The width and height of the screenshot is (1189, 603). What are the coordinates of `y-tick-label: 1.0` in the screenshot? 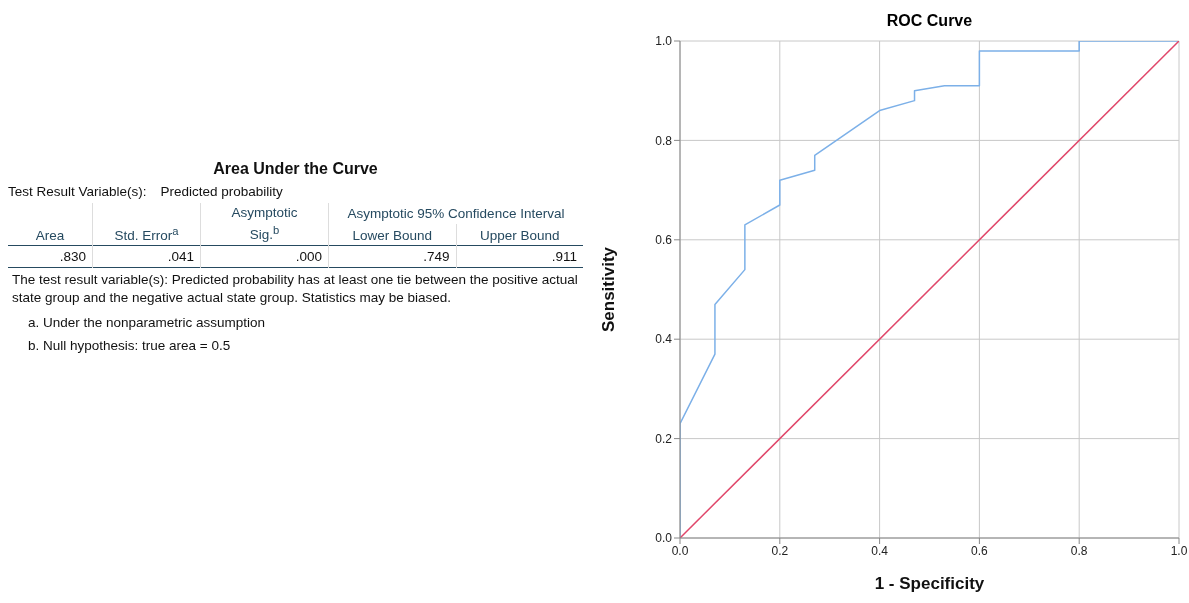 It's located at (664, 41).